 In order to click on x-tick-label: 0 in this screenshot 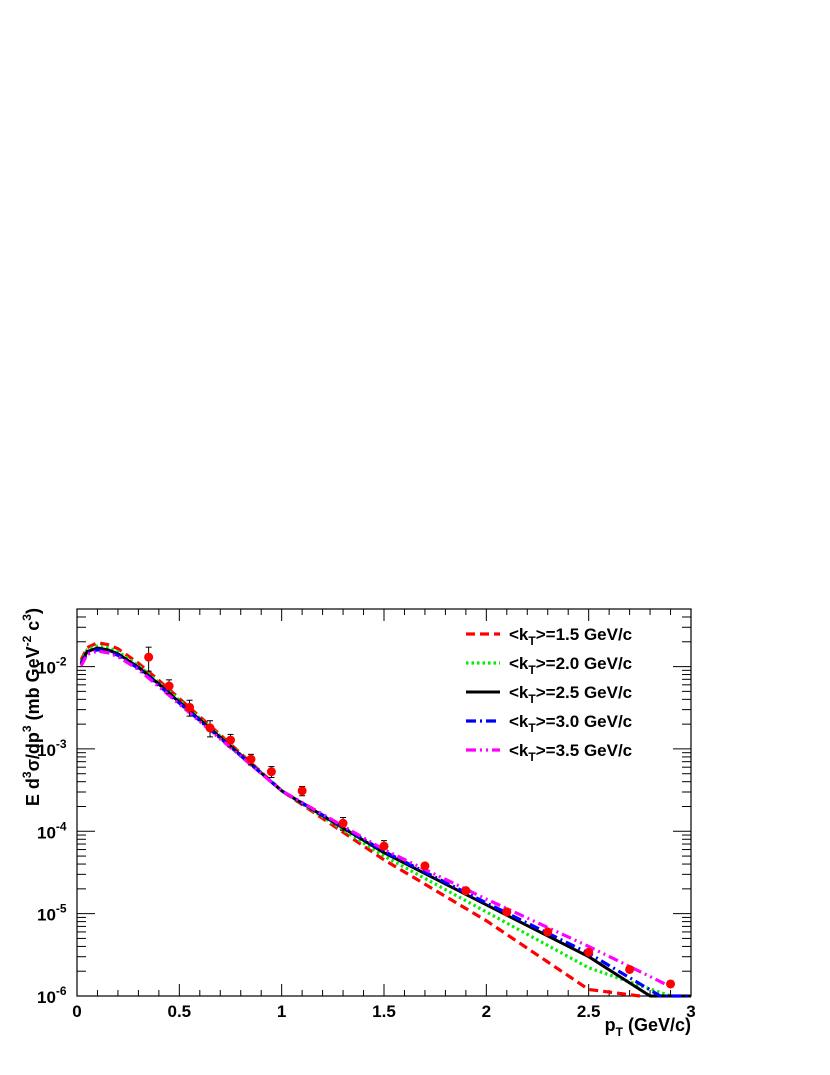, I will do `click(76, 1011)`.